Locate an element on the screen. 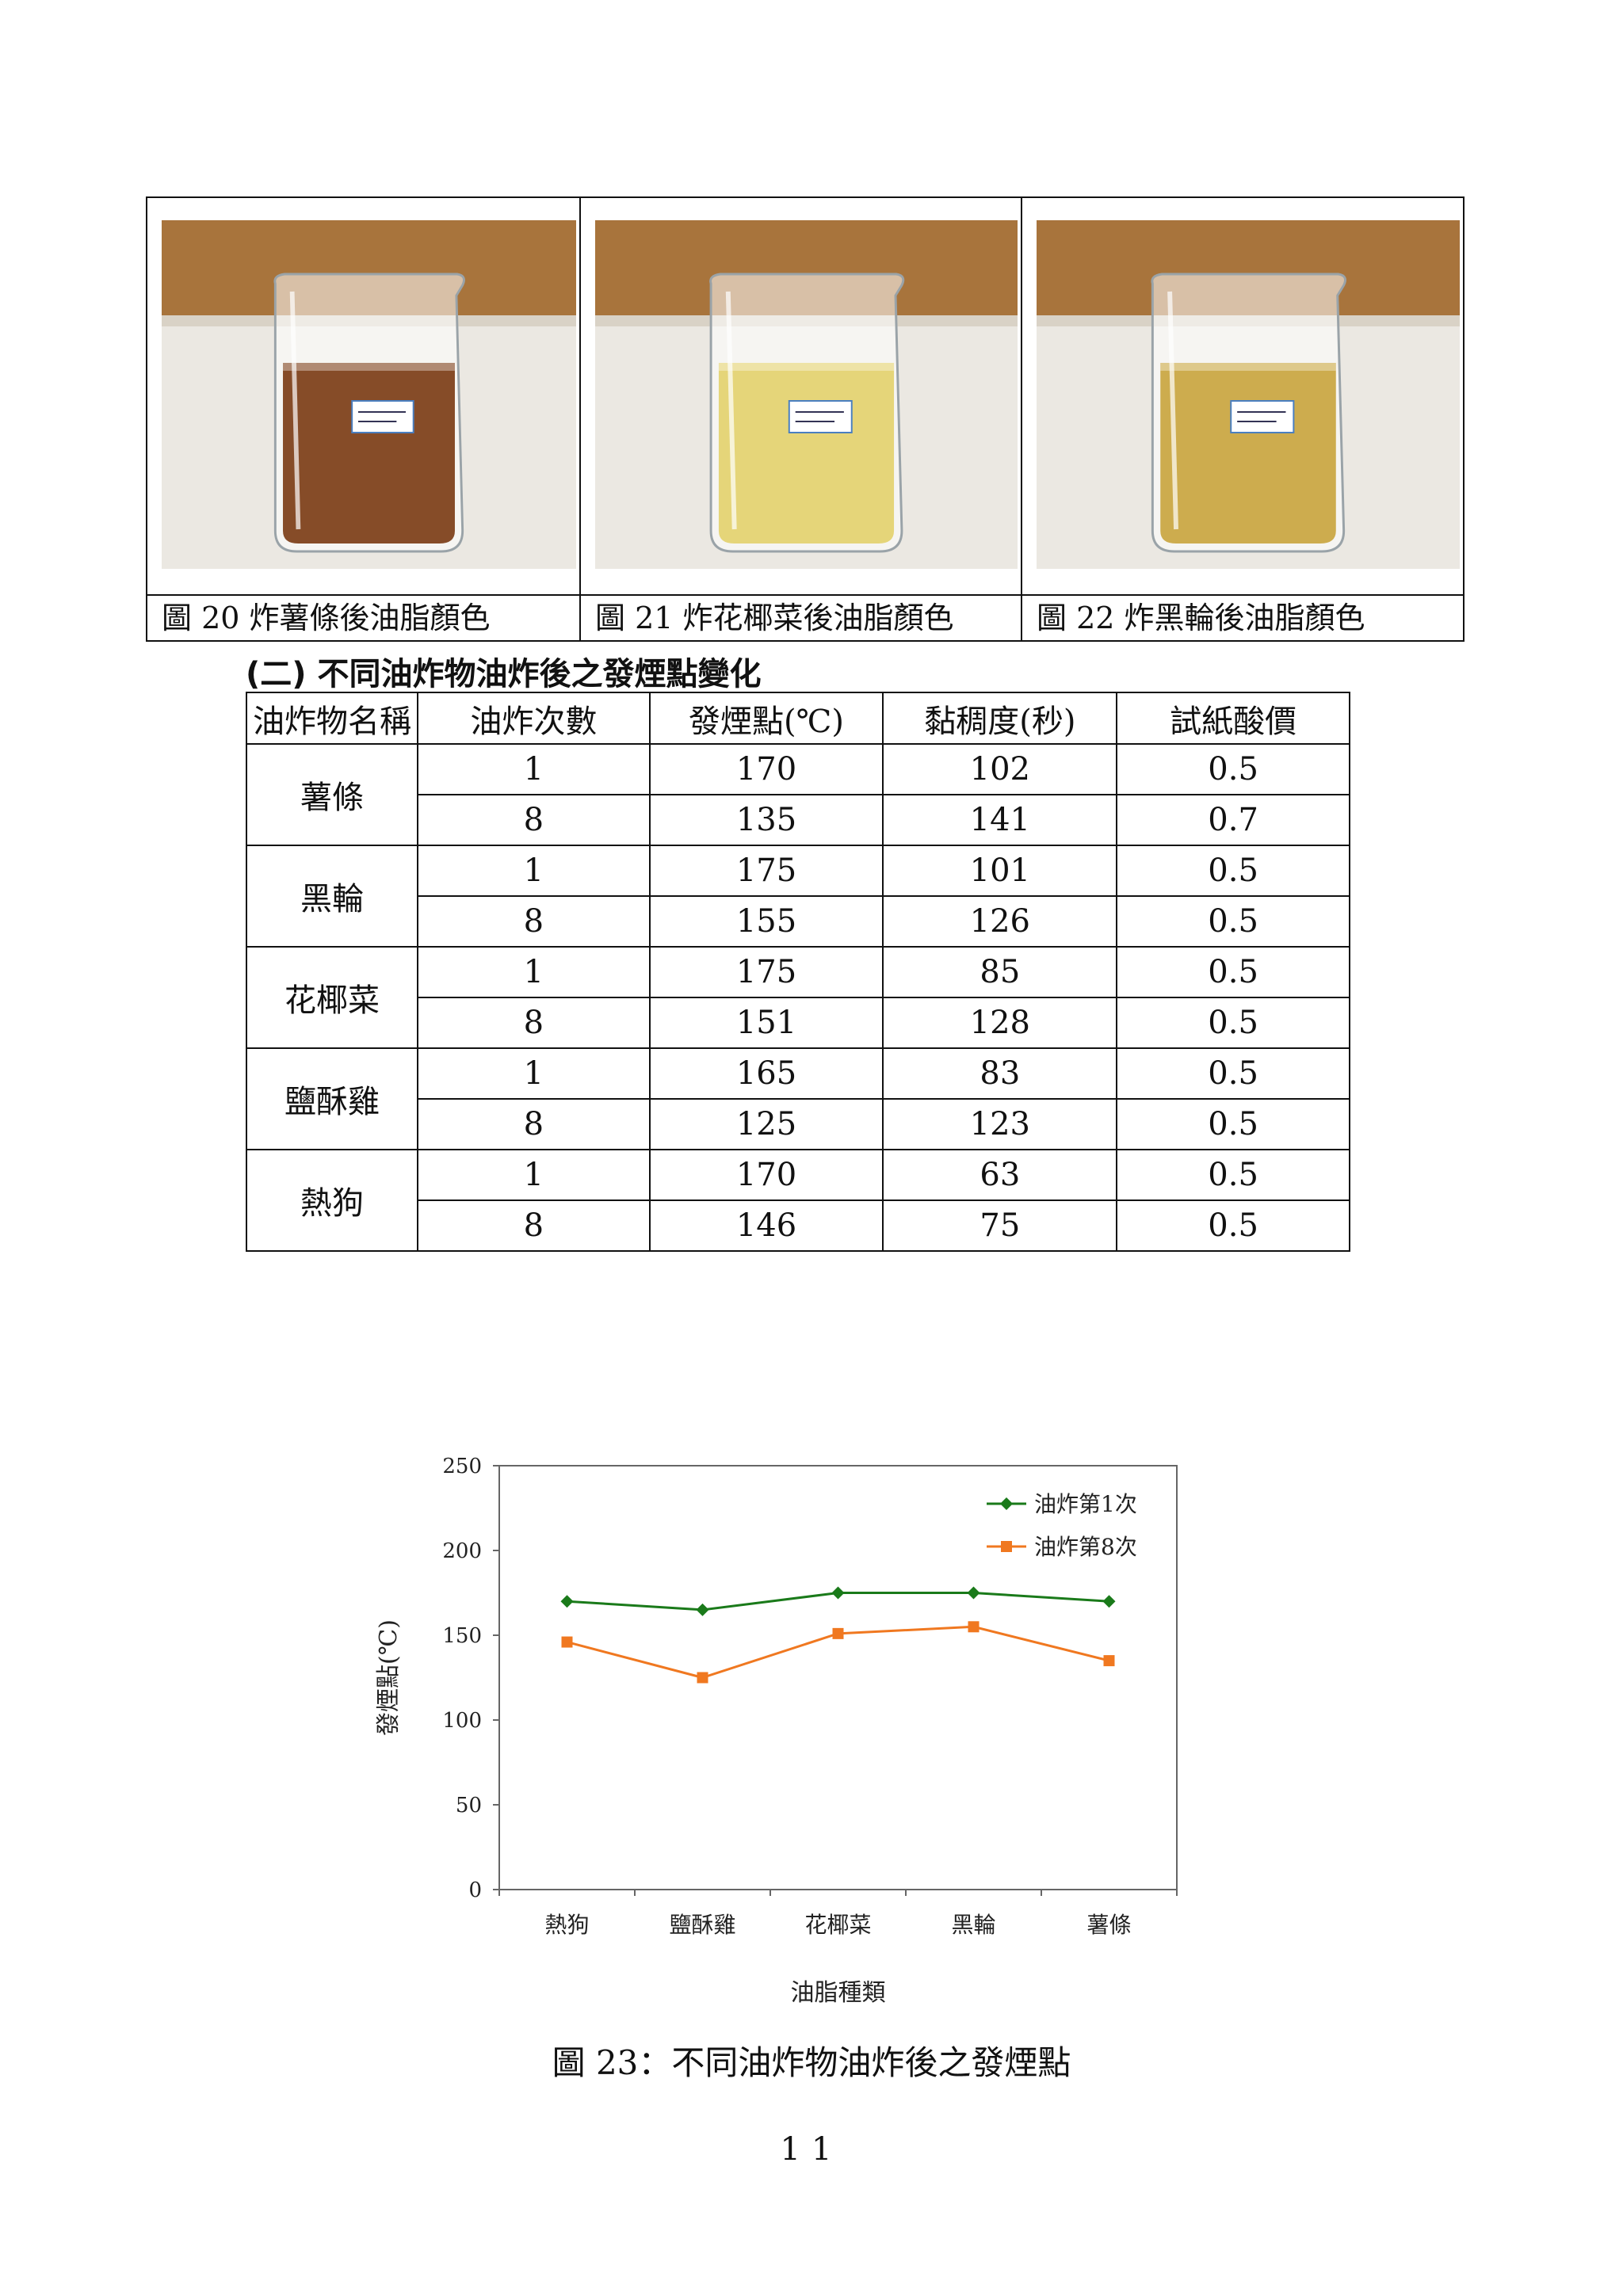  viscosity-cell: 123 is located at coordinates (1000, 1124).